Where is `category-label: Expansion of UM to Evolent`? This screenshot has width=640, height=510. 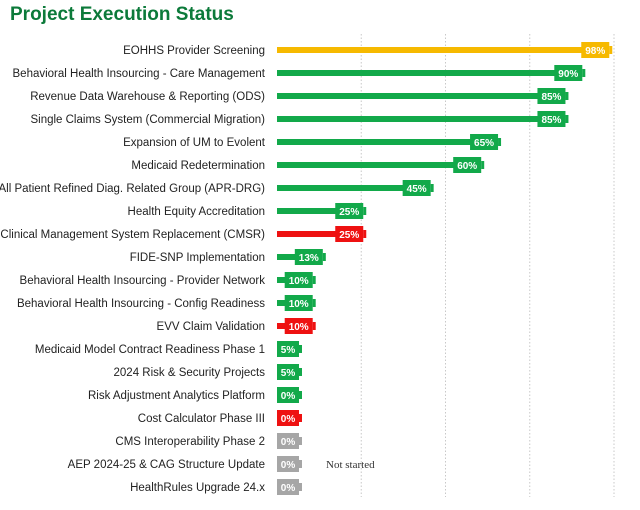 category-label: Expansion of UM to Evolent is located at coordinates (194, 143).